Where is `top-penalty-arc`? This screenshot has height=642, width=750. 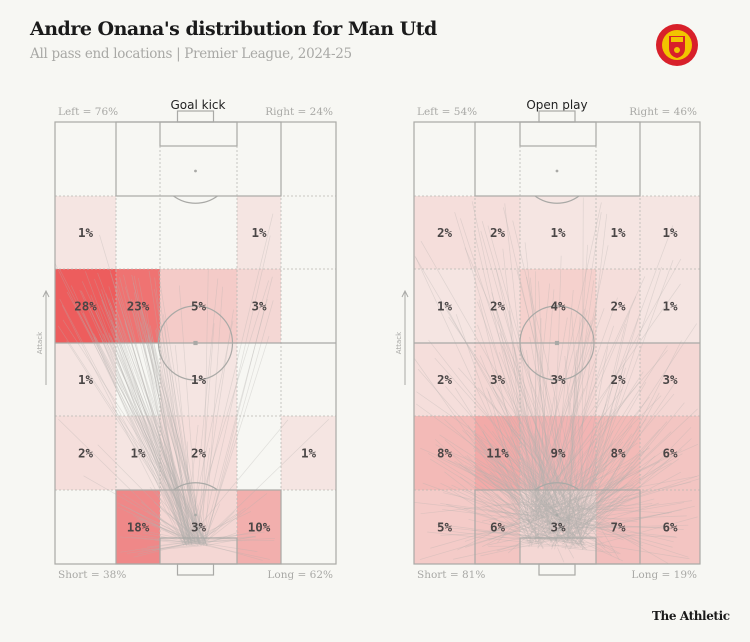
top-penalty-arc is located at coordinates (195, 199).